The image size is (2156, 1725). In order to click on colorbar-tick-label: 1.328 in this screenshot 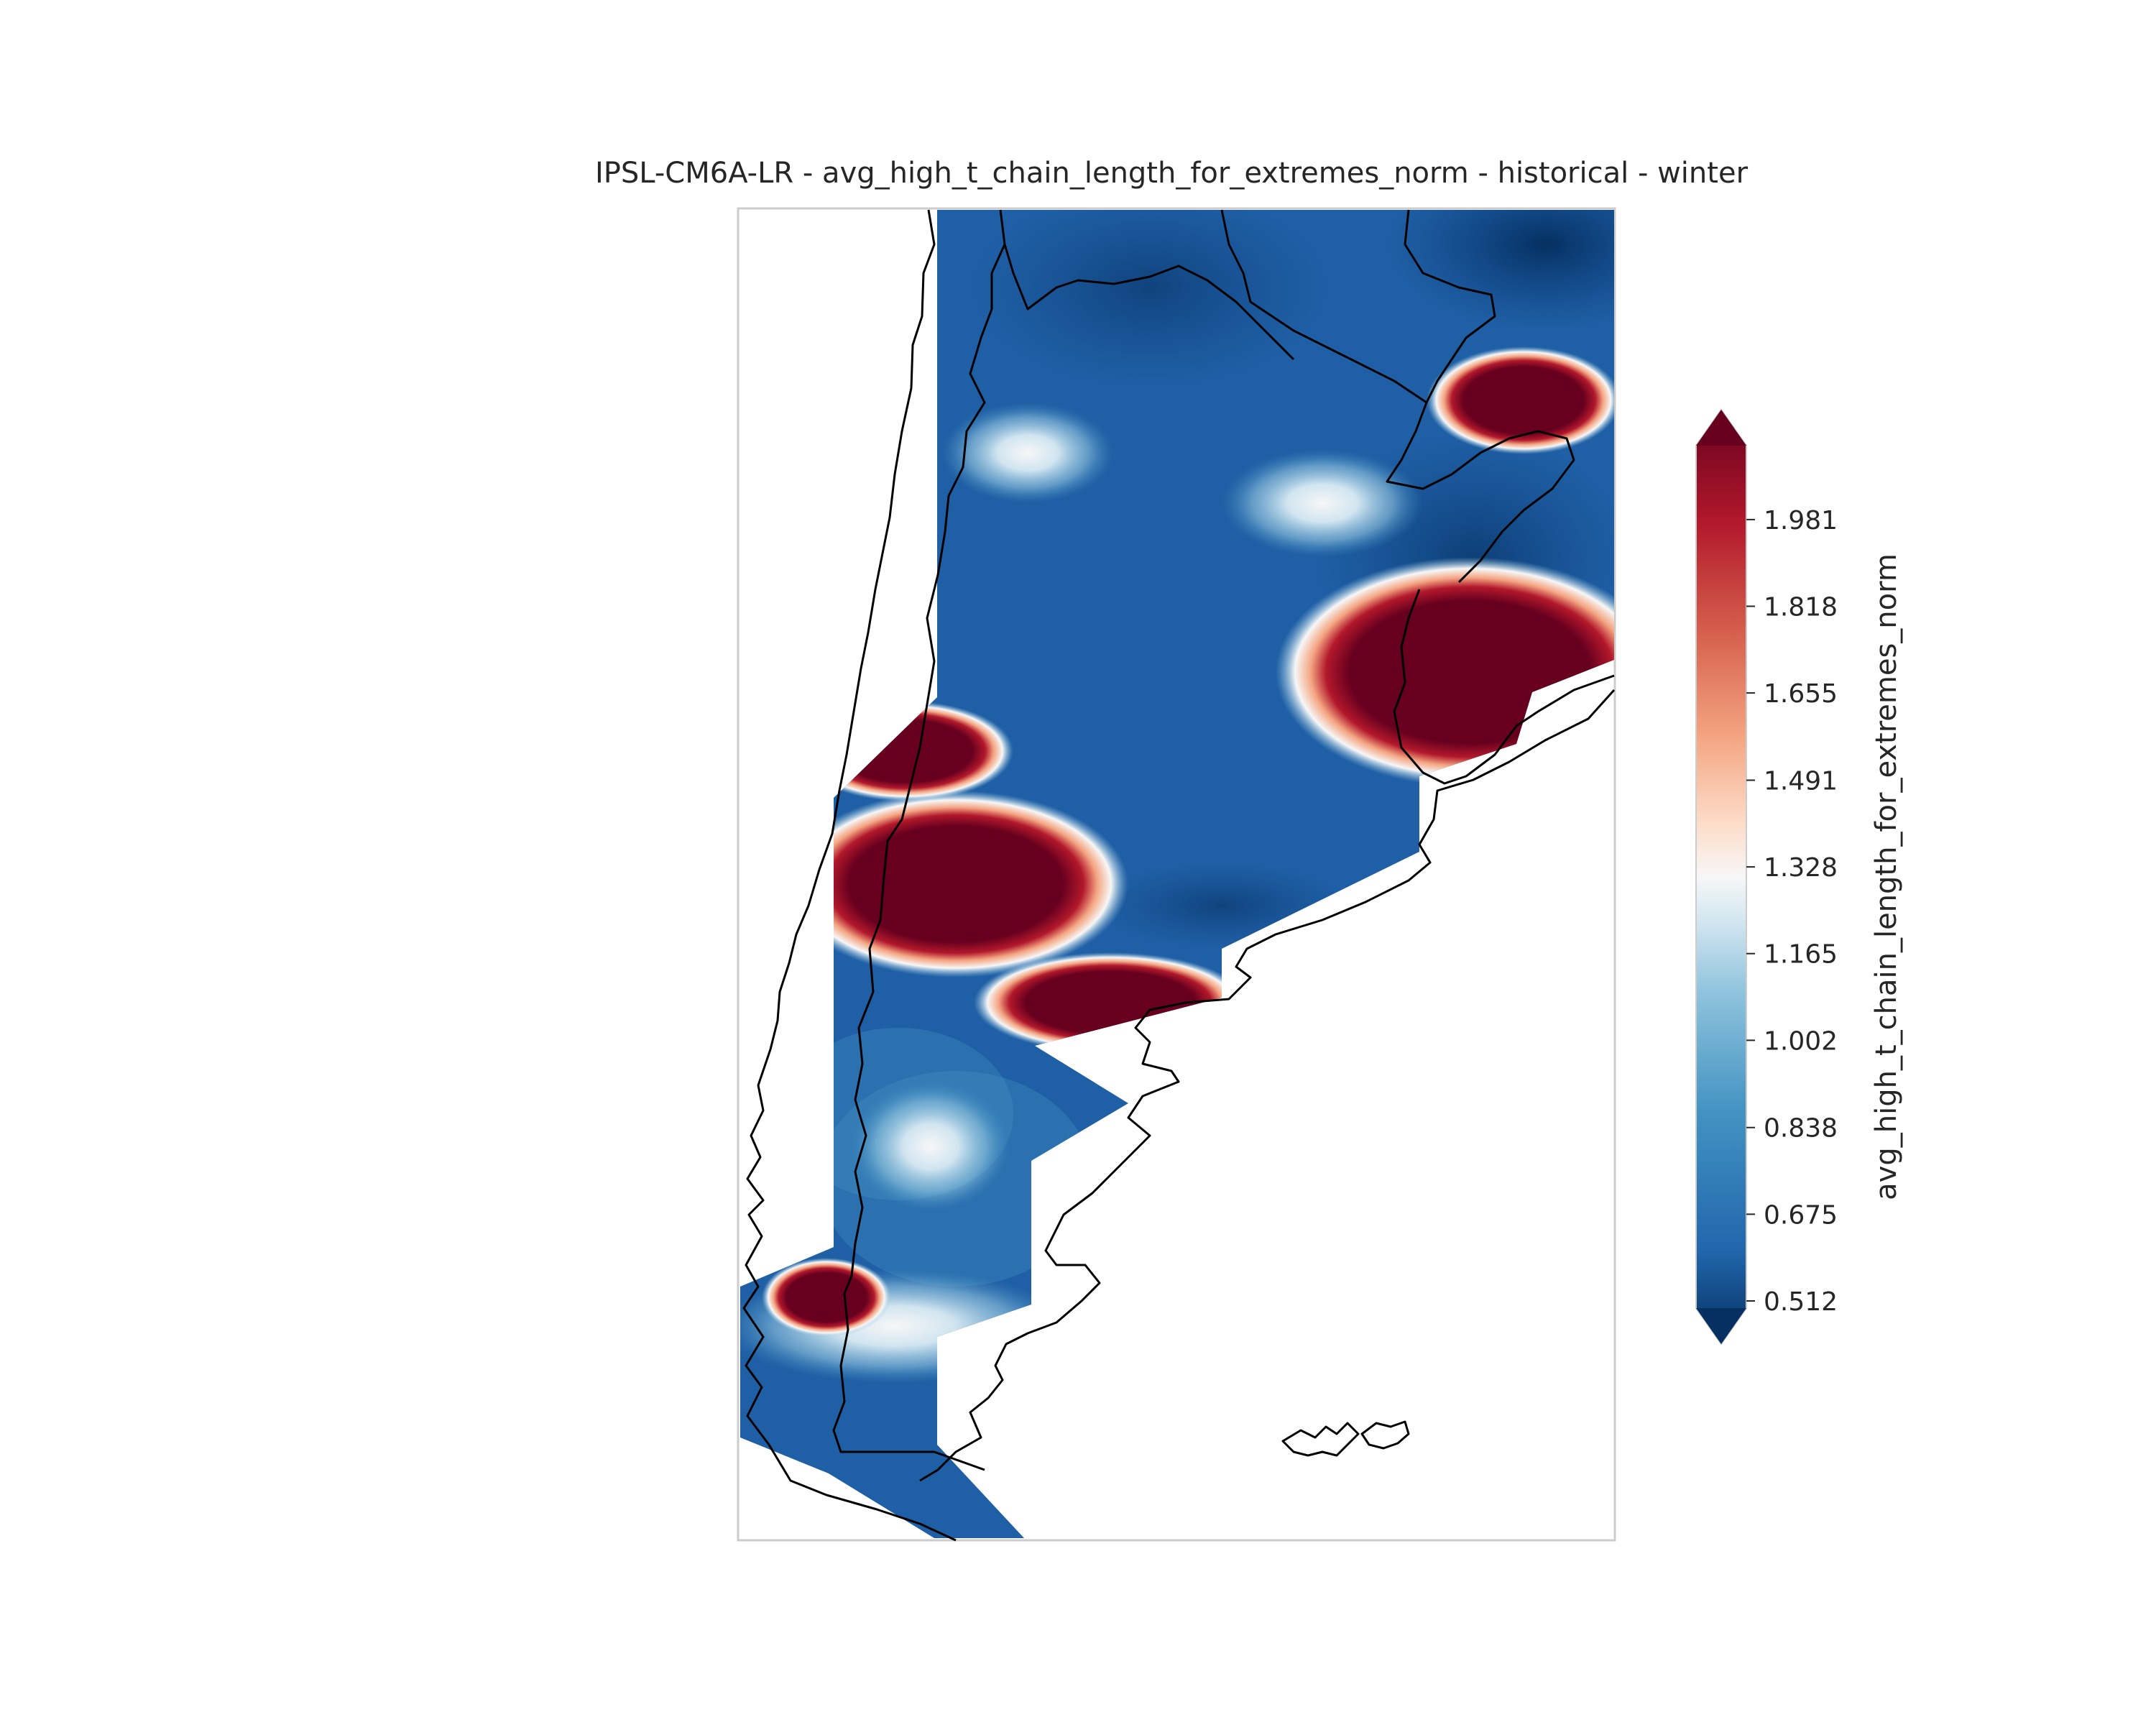, I will do `click(1801, 868)`.